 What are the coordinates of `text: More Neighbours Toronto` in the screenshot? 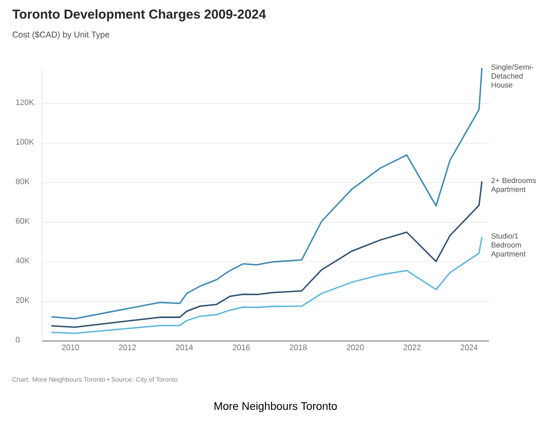 It's located at (275, 407).